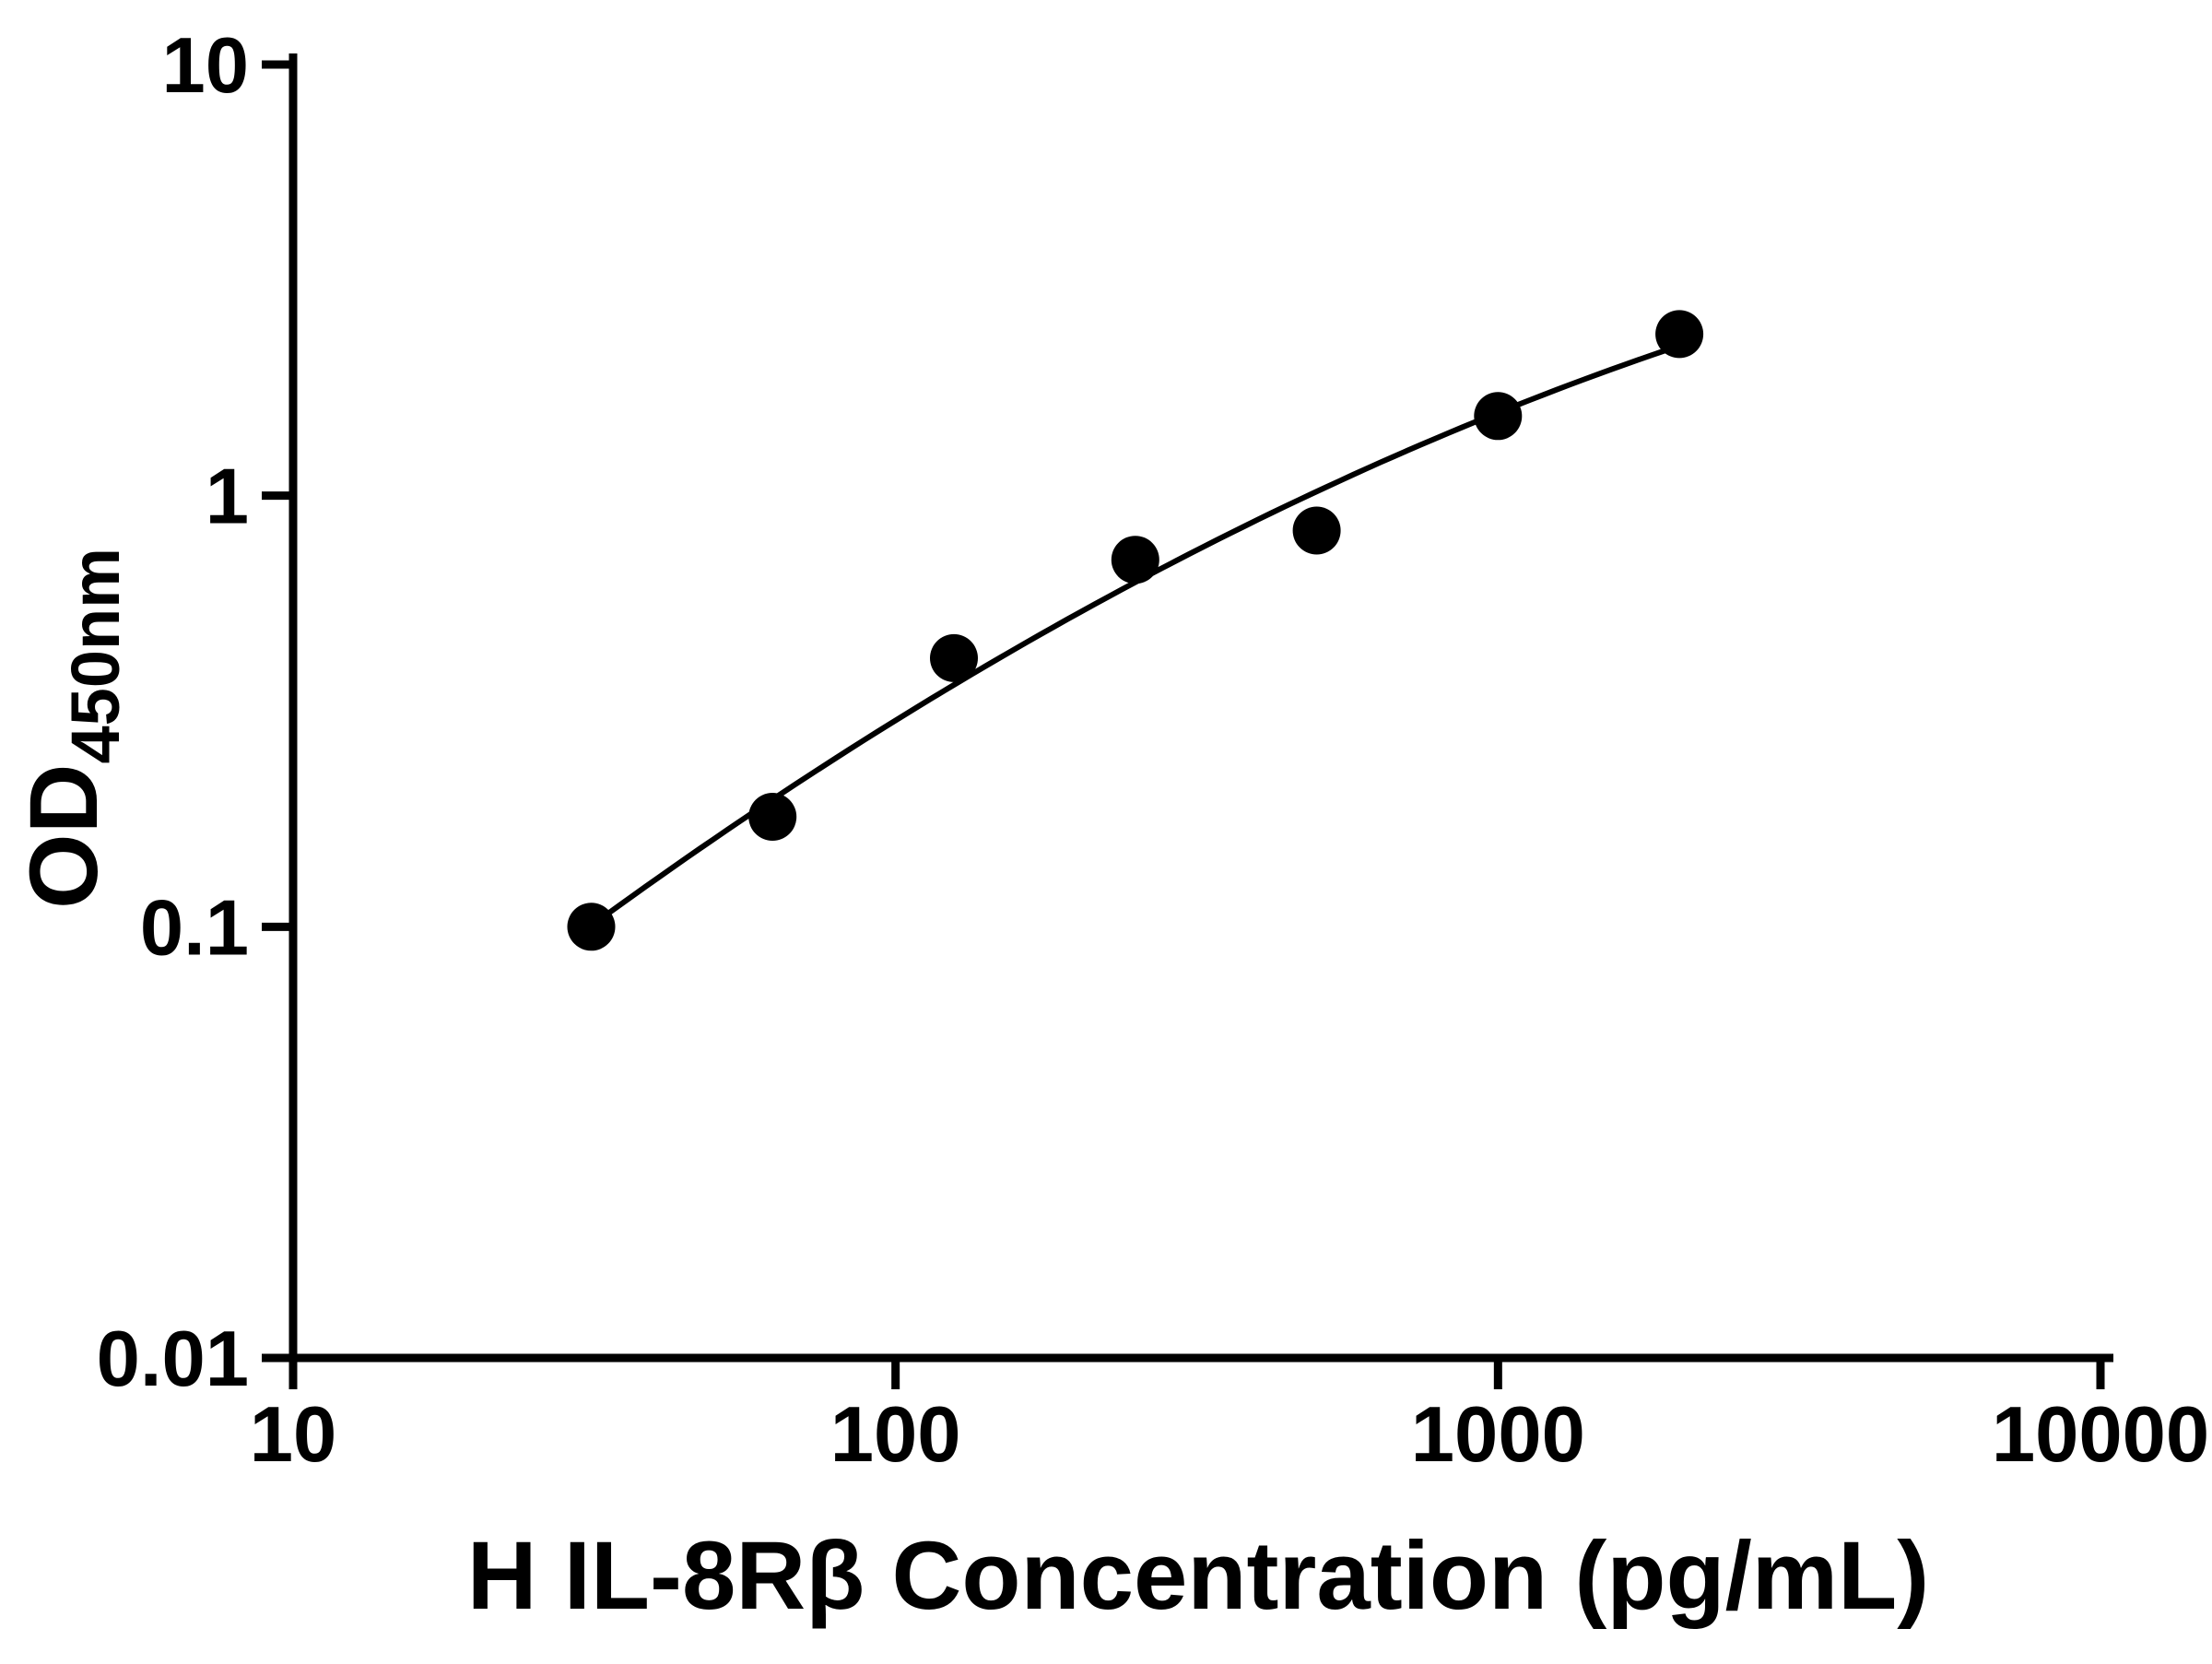 The image size is (2212, 1664). Describe the element at coordinates (293, 1435) in the screenshot. I see `x-tick-label: 10` at that location.